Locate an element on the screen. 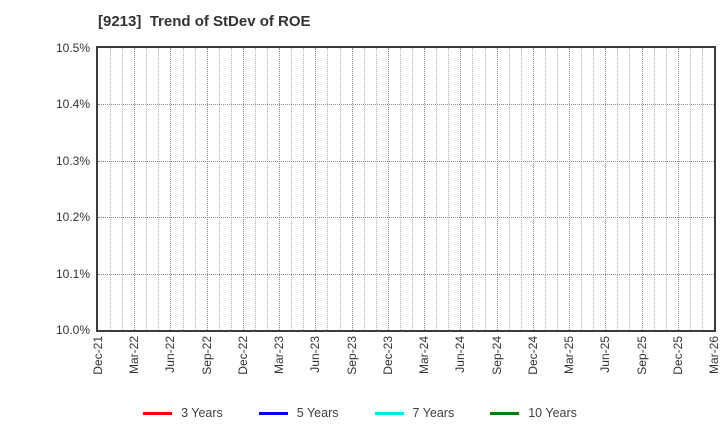  x-tick-label: Sep-25 is located at coordinates (641, 355).